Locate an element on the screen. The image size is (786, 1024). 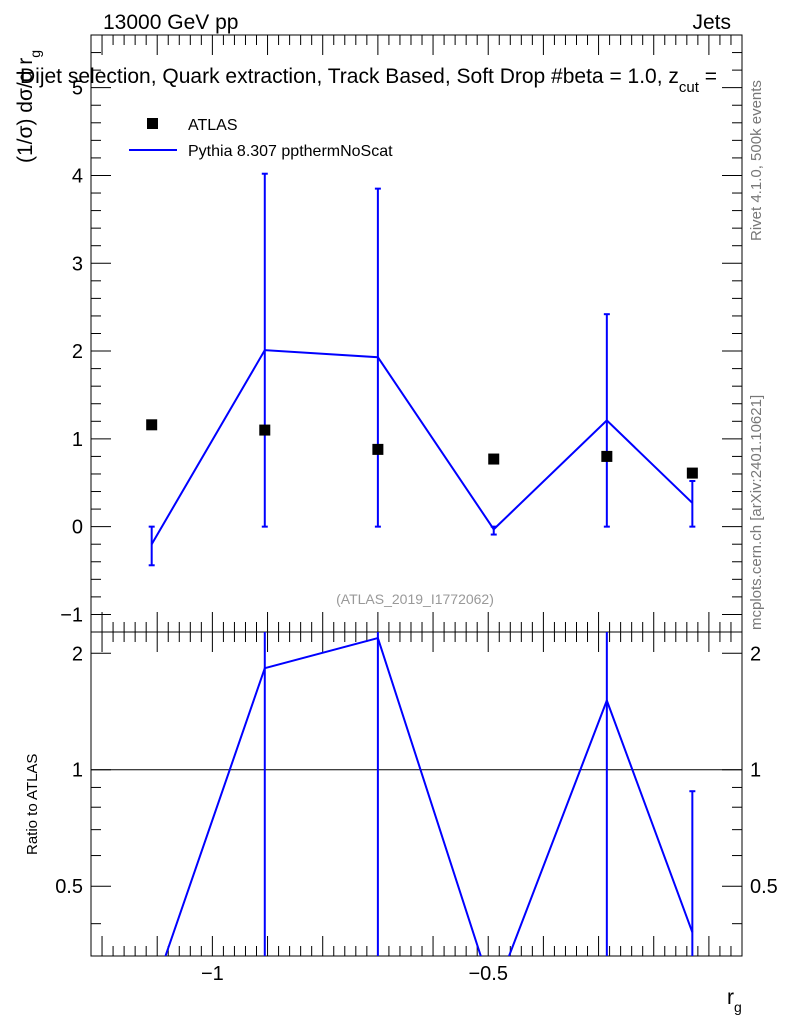
ratio-y-tick-label-left: 0.5 is located at coordinates (69, 887).